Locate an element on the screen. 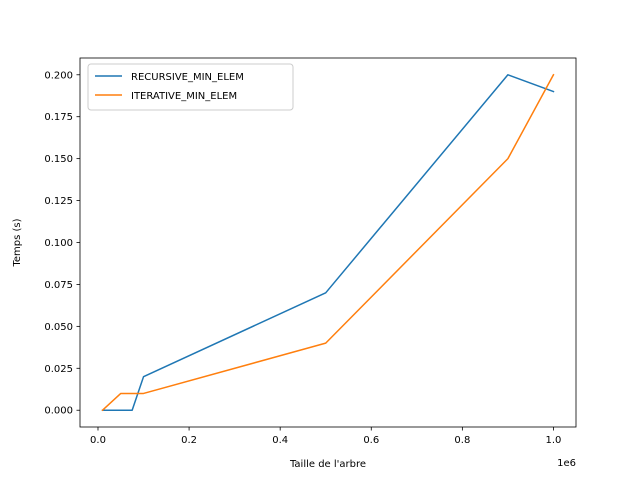 The height and width of the screenshot is (480, 640). x-tick-label: 0.2 is located at coordinates (189, 440).